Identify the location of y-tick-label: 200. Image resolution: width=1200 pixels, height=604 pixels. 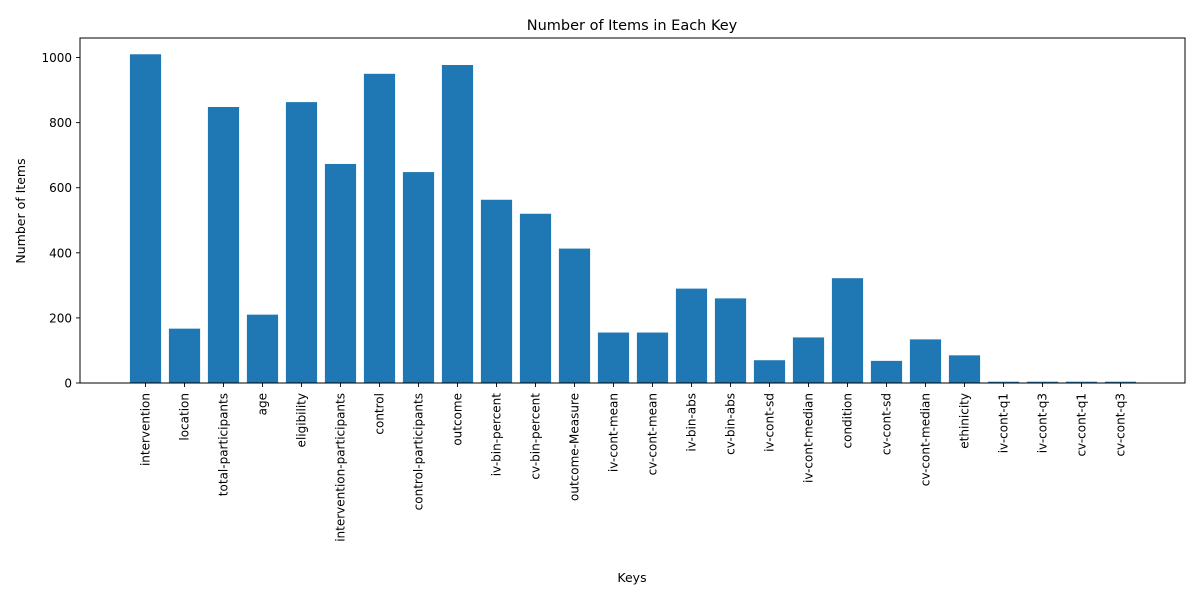
(60, 318).